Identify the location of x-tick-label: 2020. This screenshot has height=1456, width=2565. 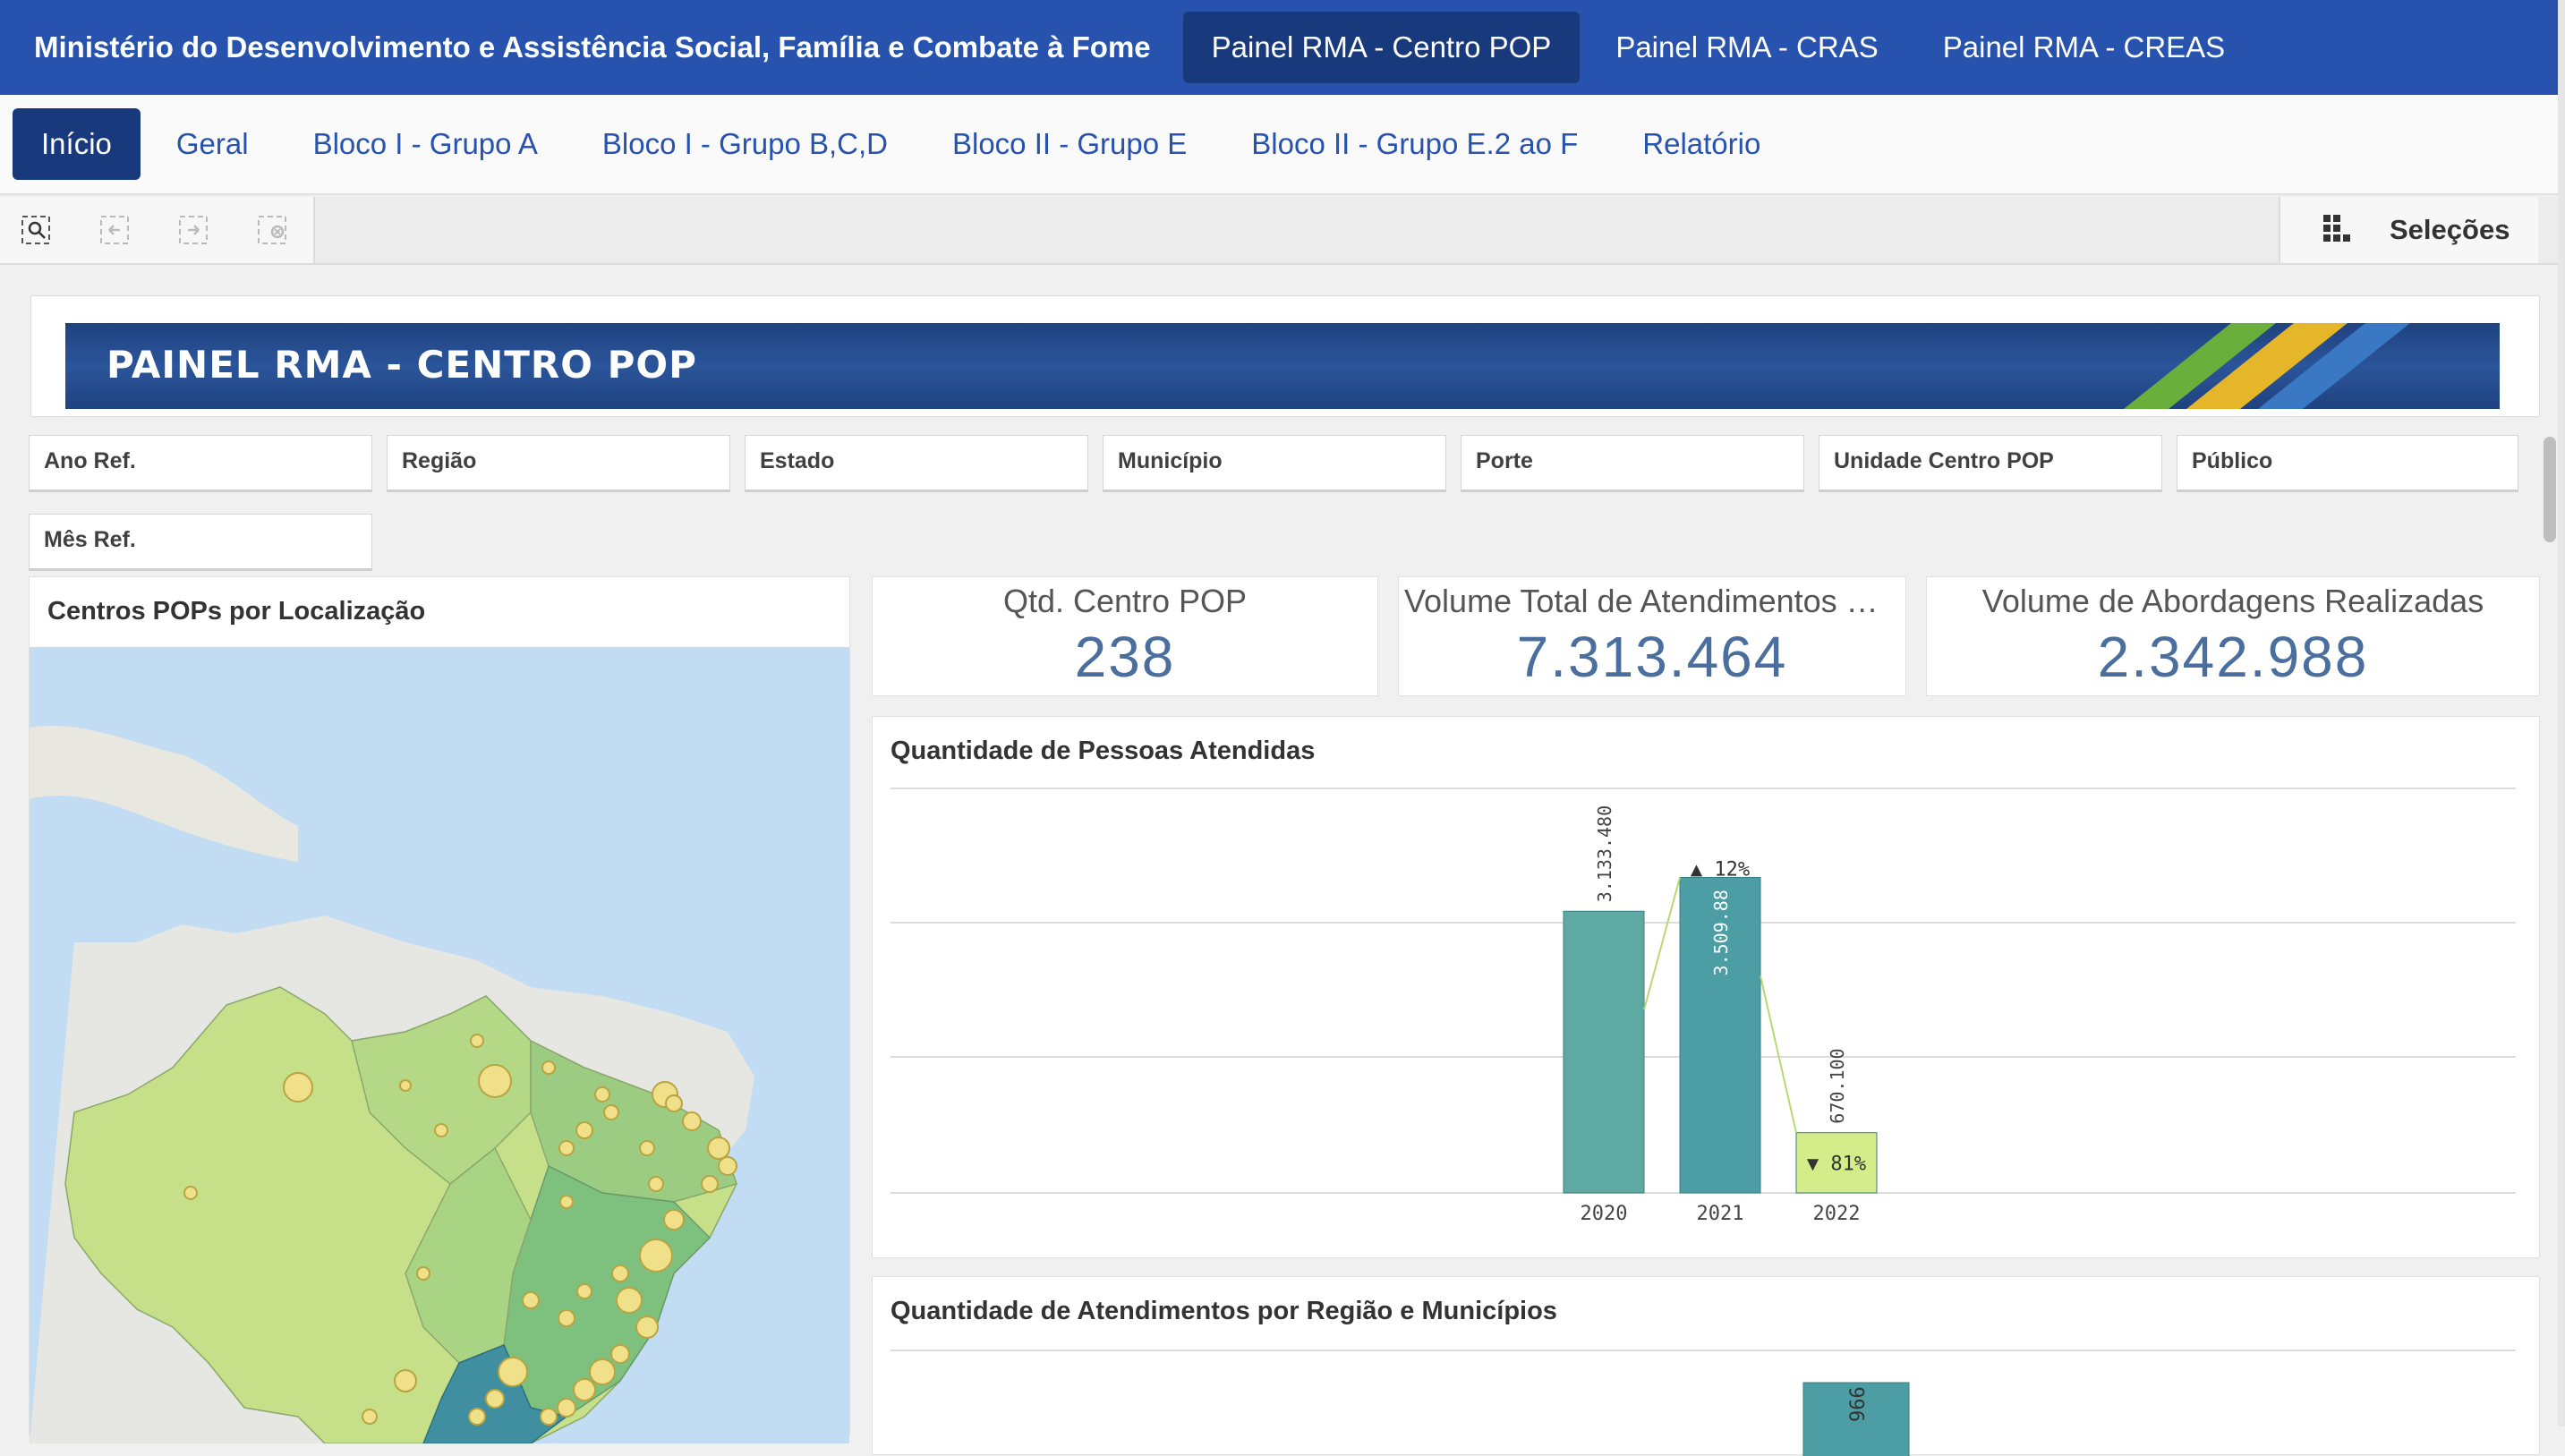
(1605, 1214).